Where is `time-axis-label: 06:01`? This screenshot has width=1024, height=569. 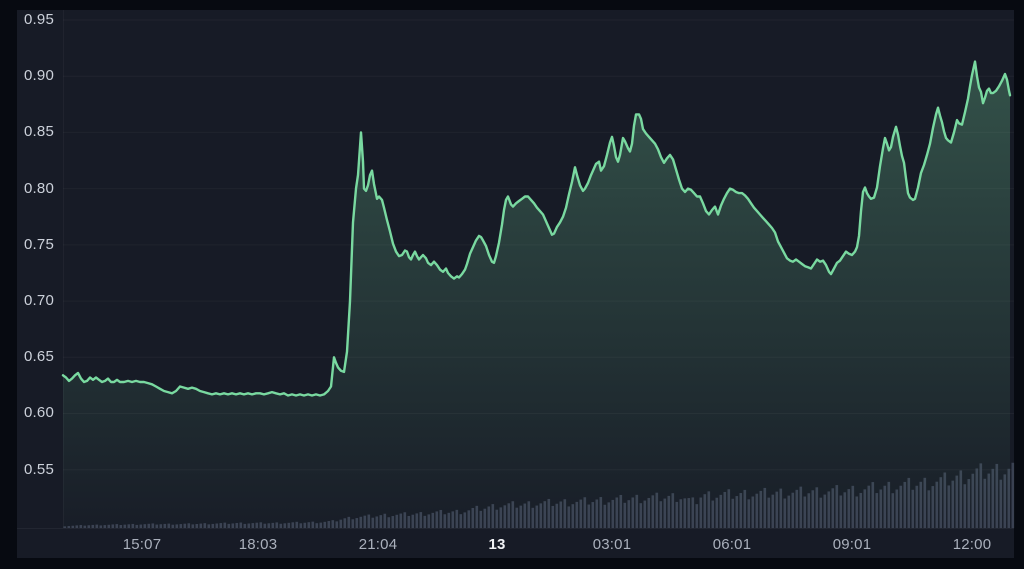
time-axis-label: 06:01 is located at coordinates (732, 544).